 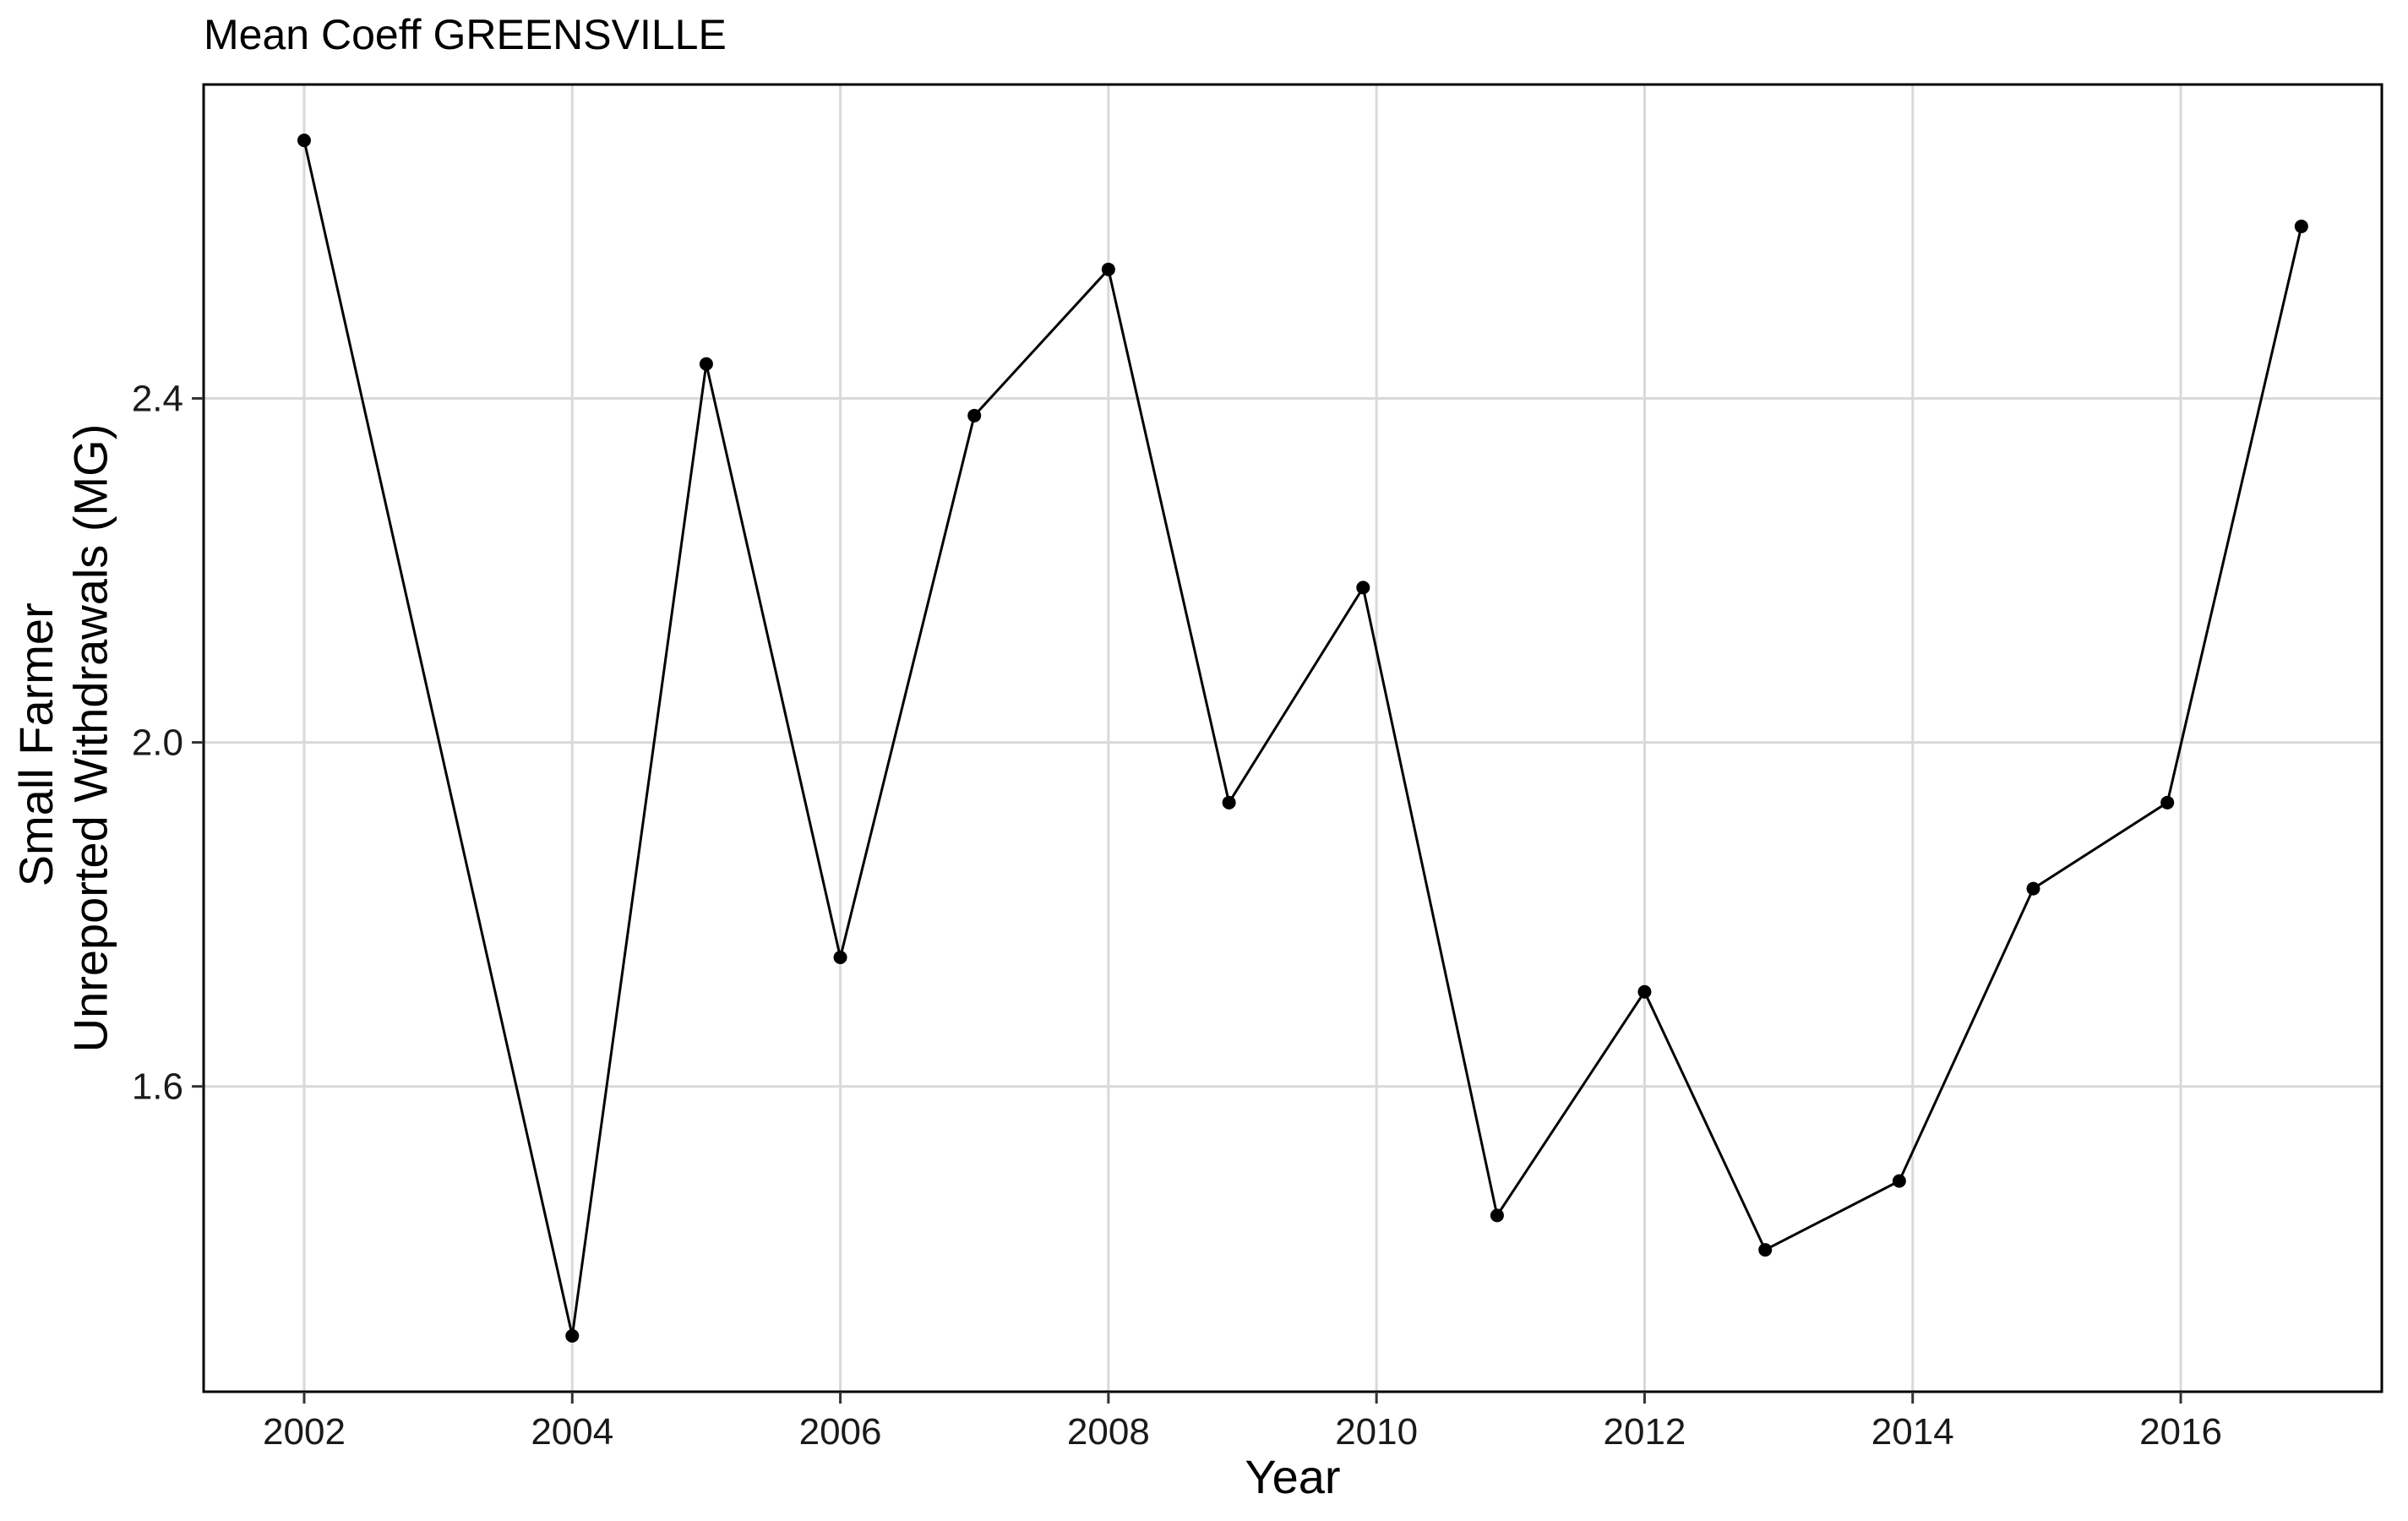 I want to click on y-tick-label: 2.4, so click(x=157, y=398).